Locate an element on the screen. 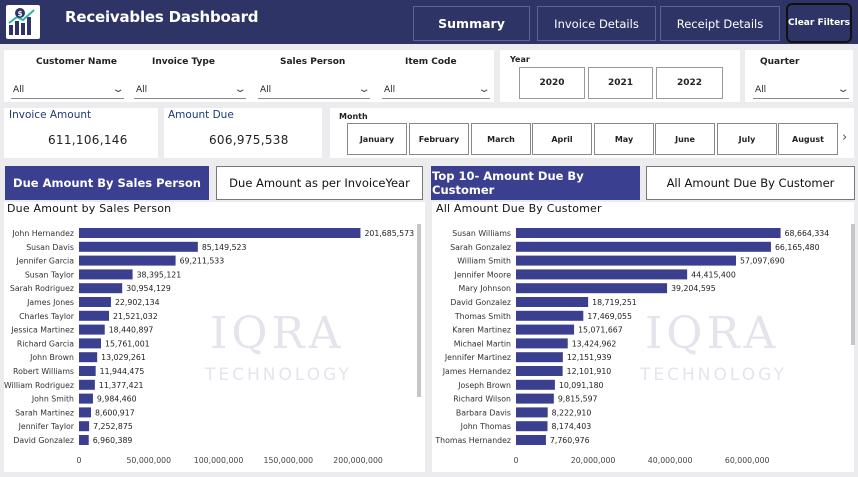 Image resolution: width=858 pixels, height=477 pixels. category-label: James Hernandez is located at coordinates (476, 371).